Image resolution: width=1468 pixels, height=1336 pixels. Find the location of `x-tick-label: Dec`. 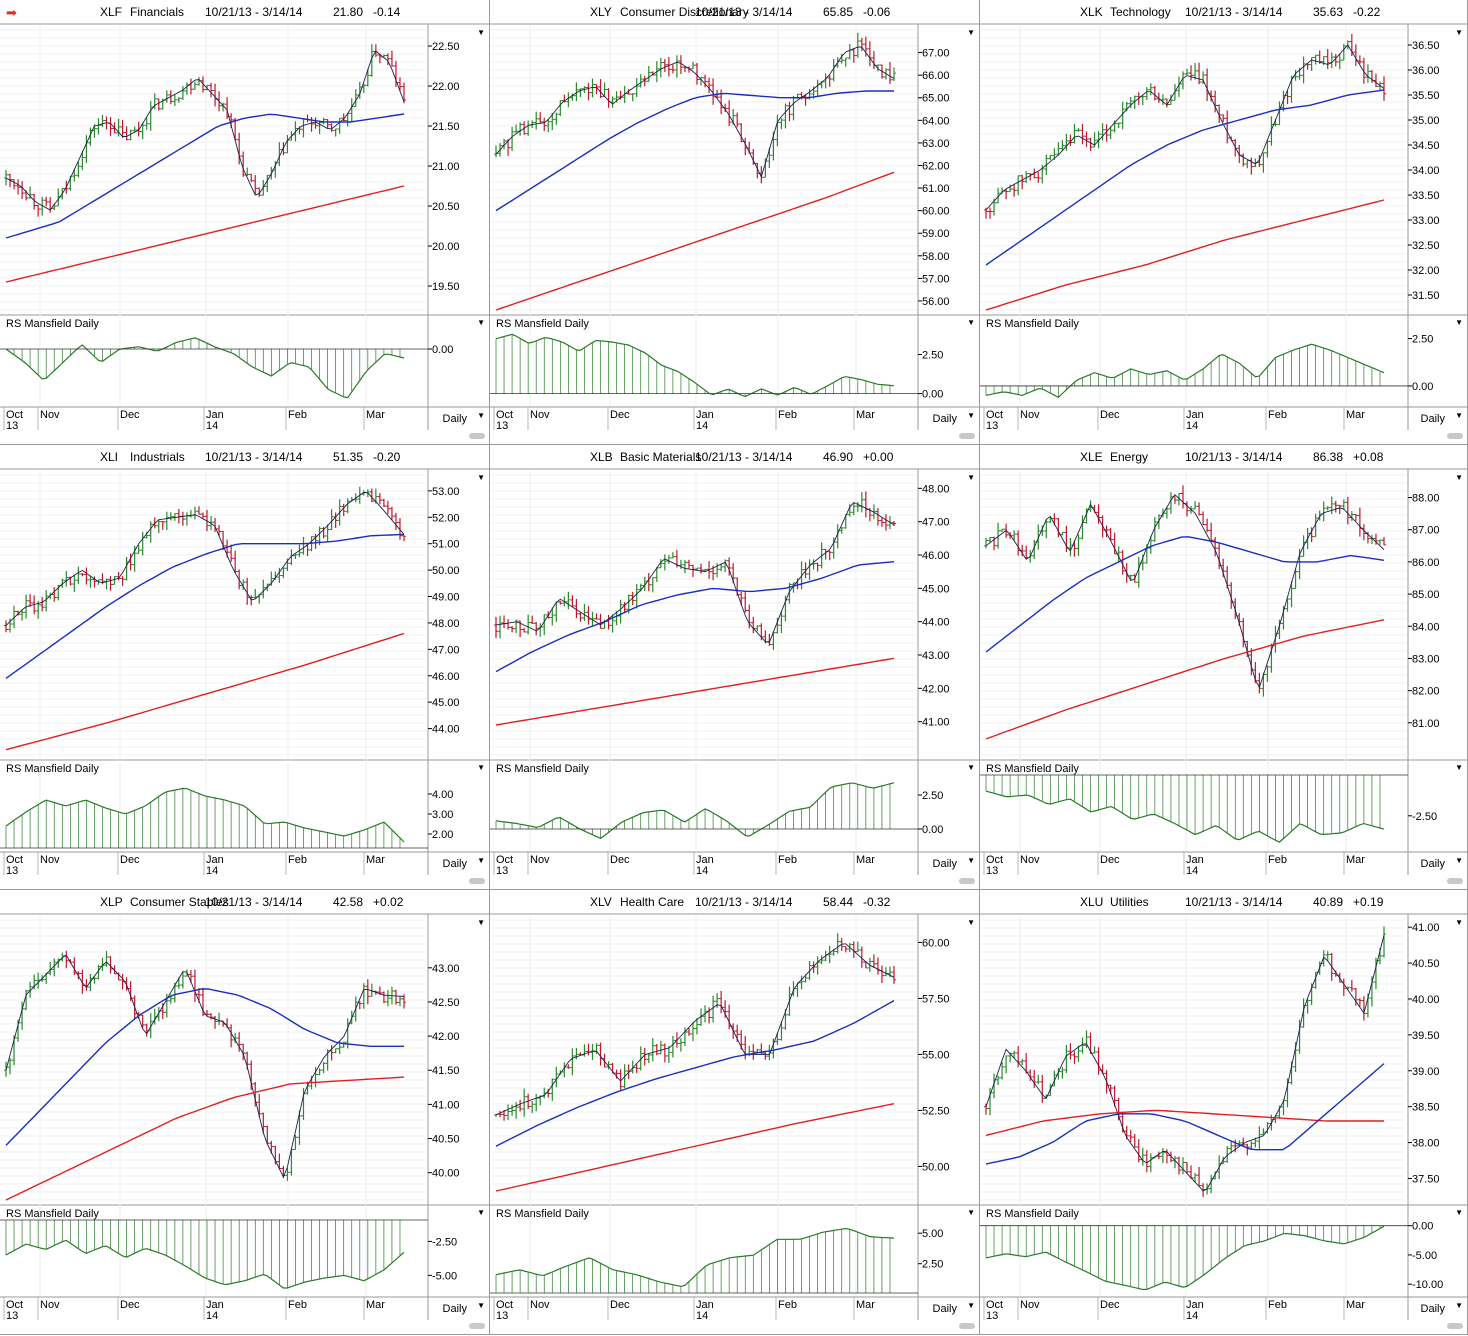

x-tick-label: Dec is located at coordinates (1110, 415).